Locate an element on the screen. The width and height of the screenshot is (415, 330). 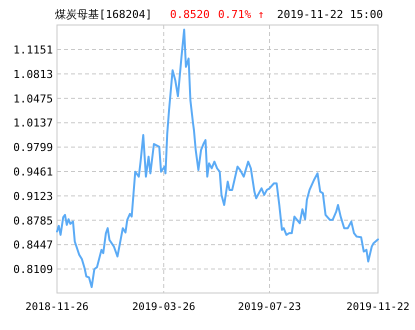
y-tick-label: 1.0475 is located at coordinates (33, 99).